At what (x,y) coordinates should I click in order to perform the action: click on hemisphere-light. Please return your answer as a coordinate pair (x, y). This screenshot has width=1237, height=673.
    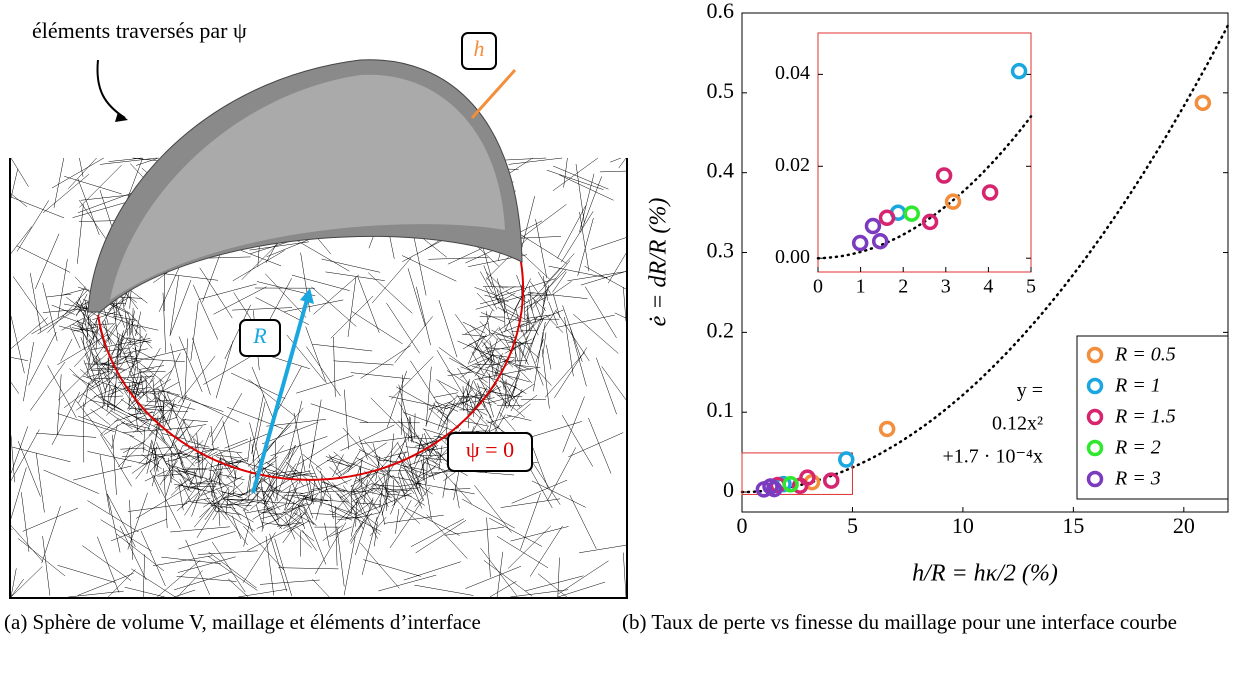
    Looking at the image, I should click on (307, 187).